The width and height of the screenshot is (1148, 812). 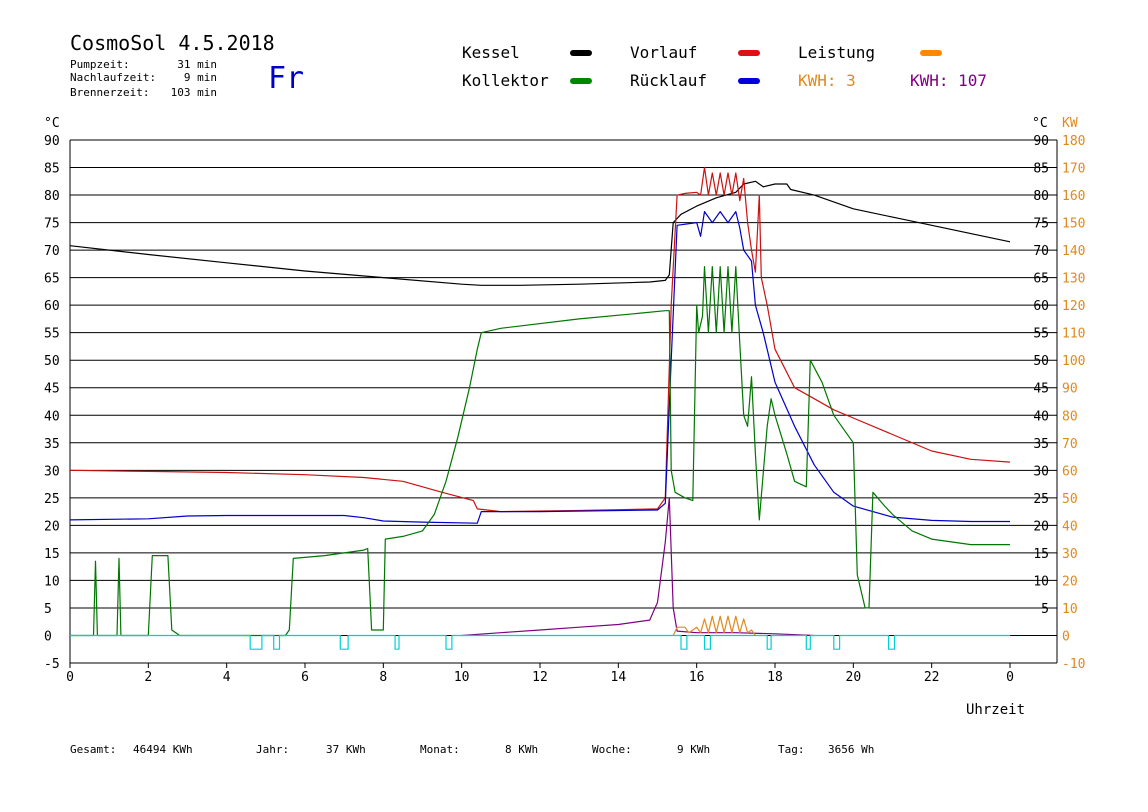 I want to click on y-axis-unit-kw: KW, so click(x=1070, y=123).